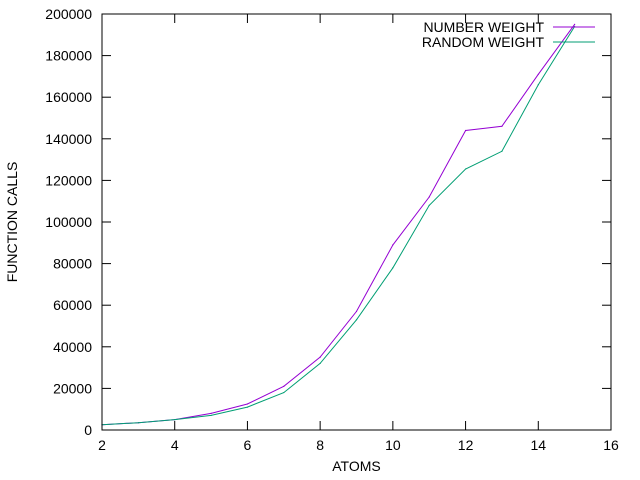 The image size is (640, 480). What do you see at coordinates (68, 14) in the screenshot?
I see `y-tick-label: 200000` at bounding box center [68, 14].